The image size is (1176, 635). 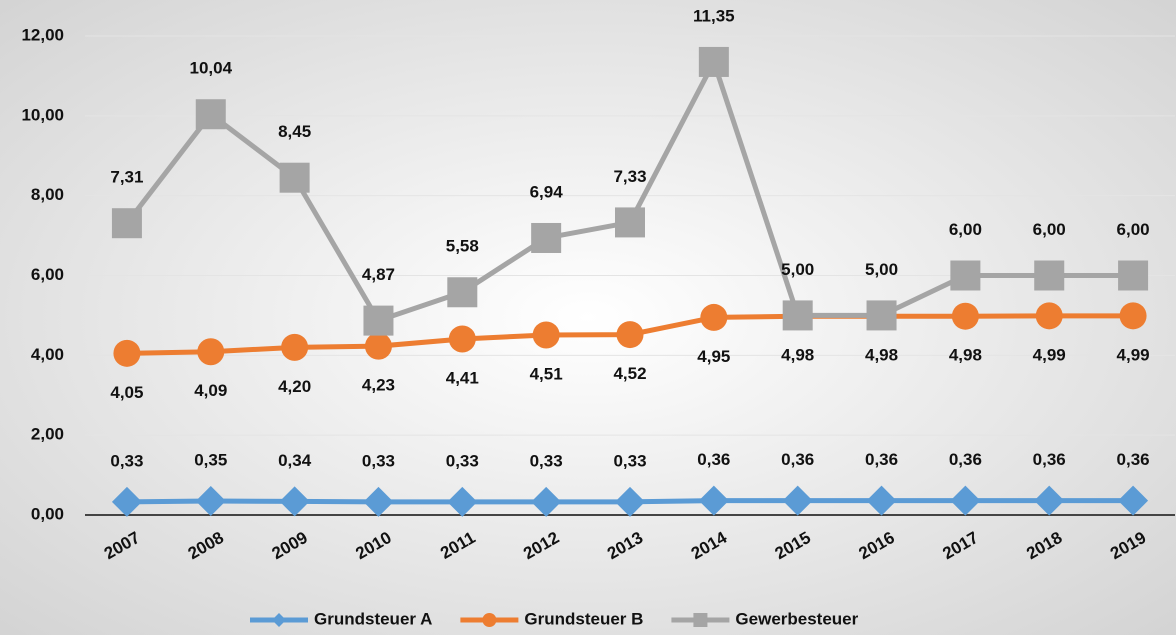 I want to click on data-label: 4,09, so click(x=210, y=390).